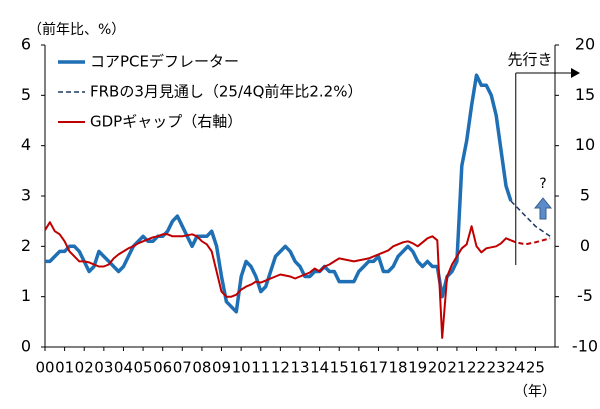  Describe the element at coordinates (358, 368) in the screenshot. I see `x-tick-label: 16` at that location.